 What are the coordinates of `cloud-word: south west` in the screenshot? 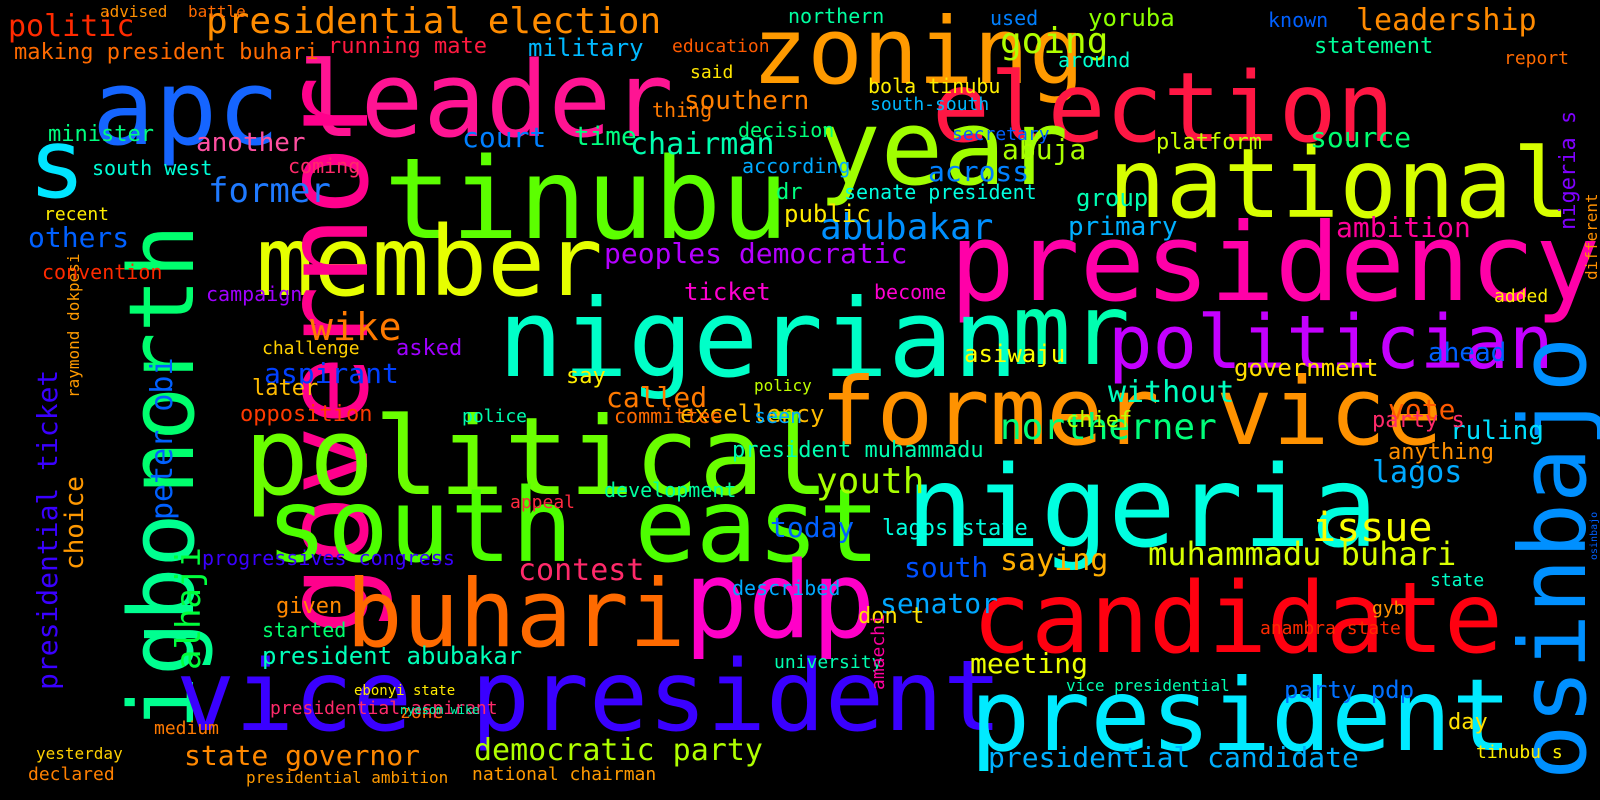 It's located at (152, 168).